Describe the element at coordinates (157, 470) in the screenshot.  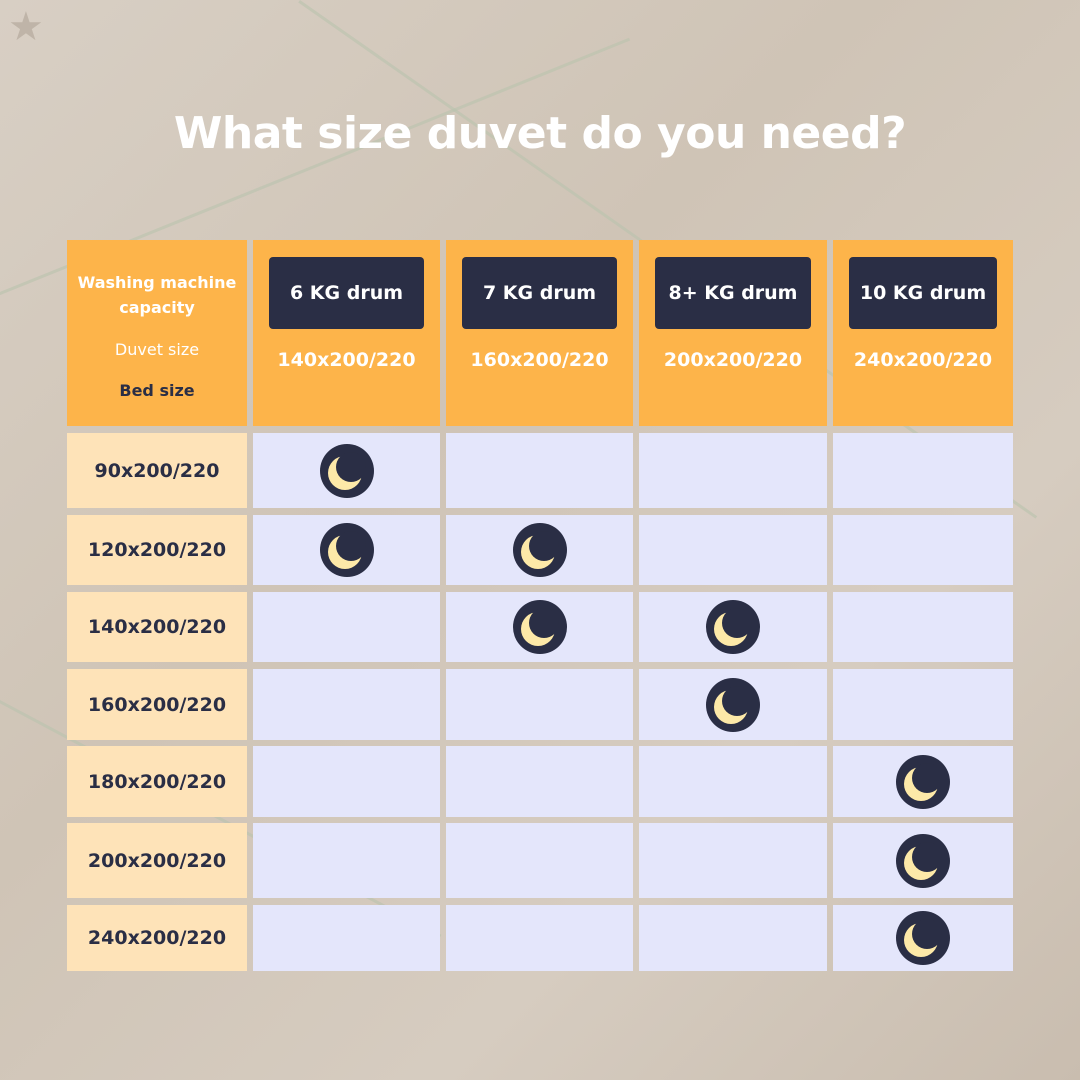
I see `bed-size-cell: 90x200/220` at that location.